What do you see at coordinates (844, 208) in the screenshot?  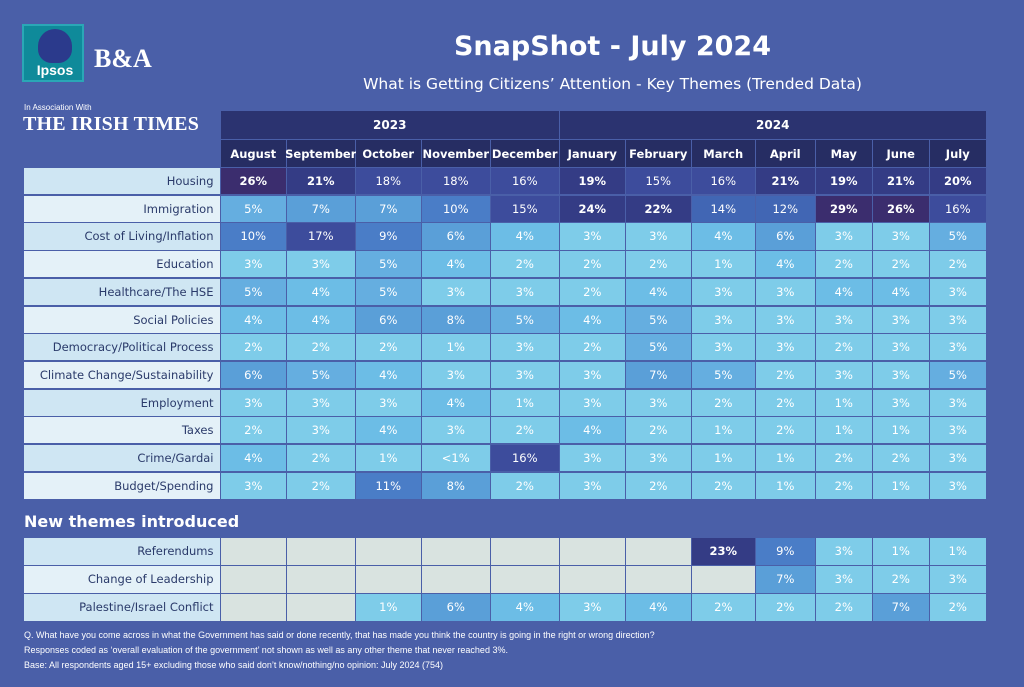 I see `data-cell: 29%` at bounding box center [844, 208].